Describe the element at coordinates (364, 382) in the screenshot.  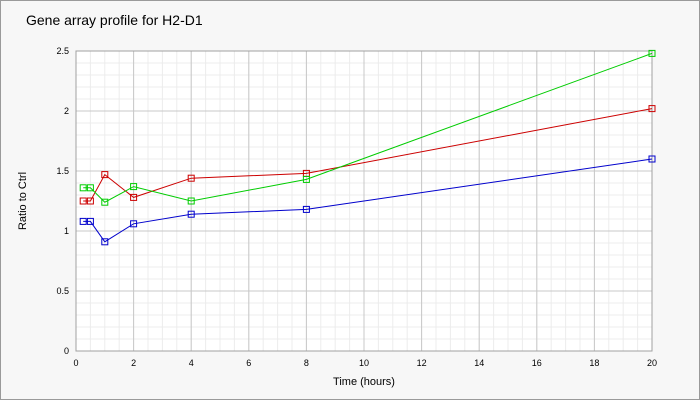
I see `x-axis-label: Time (hours)` at that location.